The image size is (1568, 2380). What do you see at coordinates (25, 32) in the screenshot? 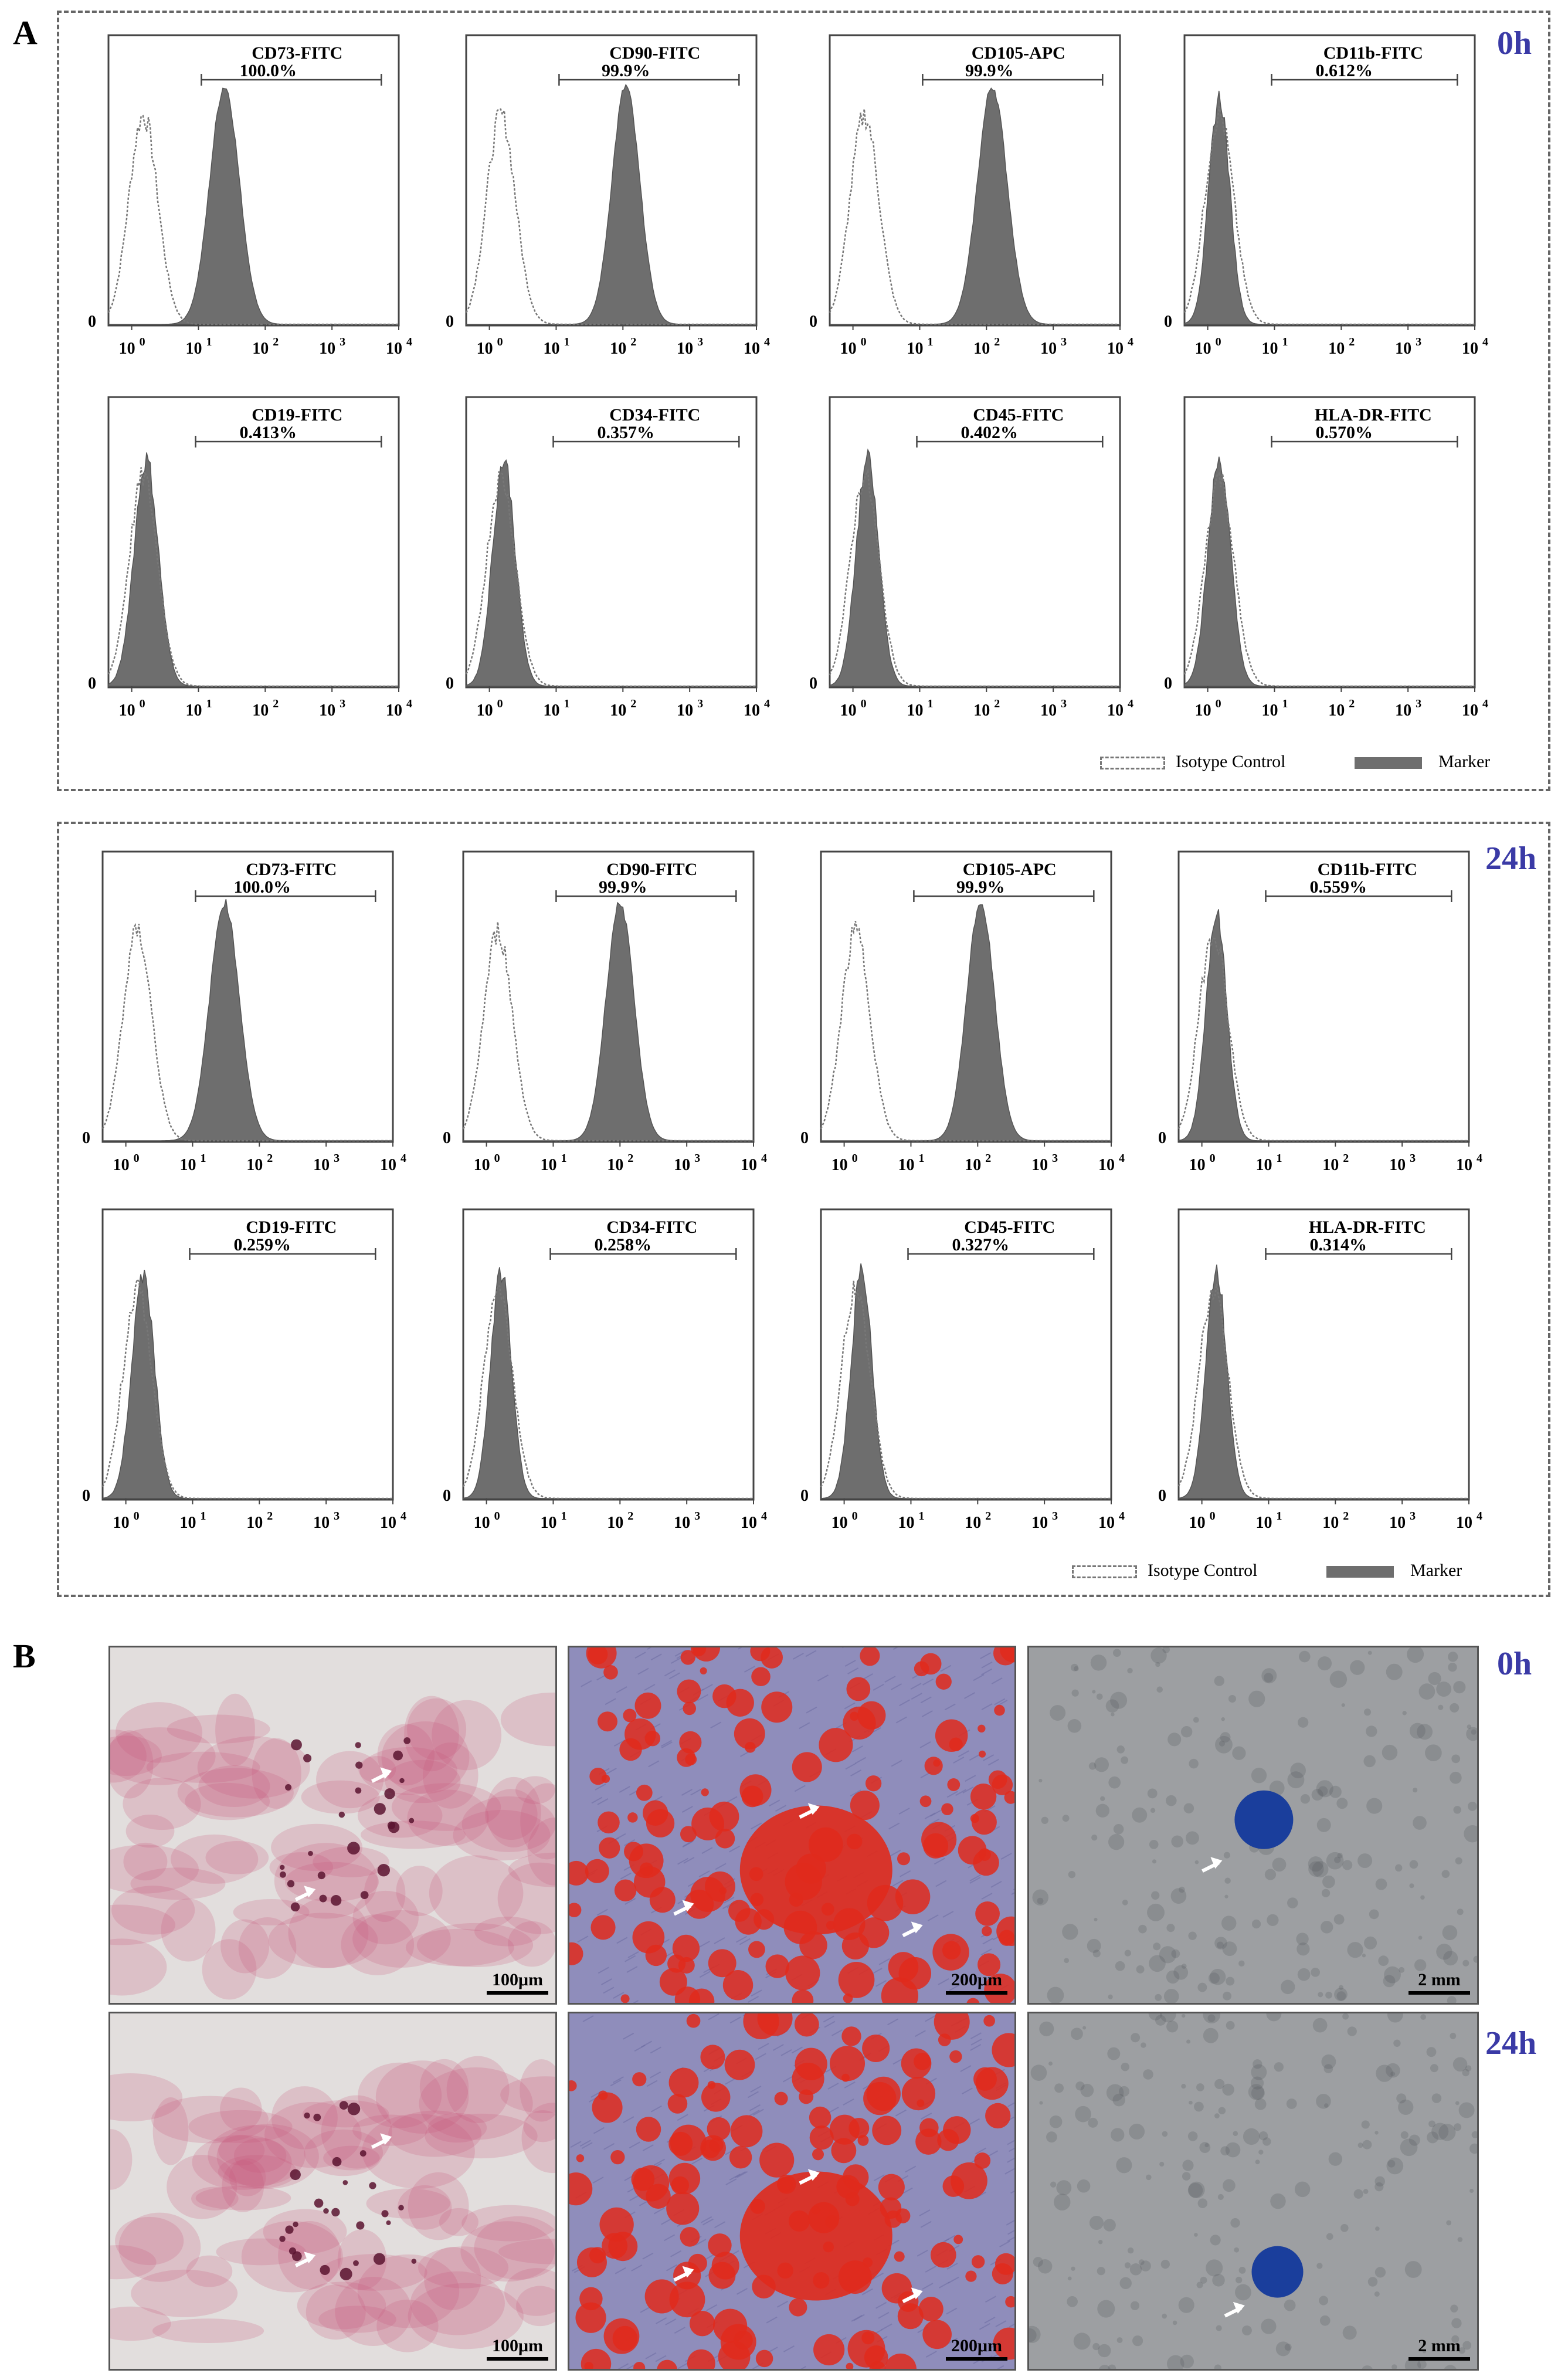
I see `panel-a-label: A` at bounding box center [25, 32].